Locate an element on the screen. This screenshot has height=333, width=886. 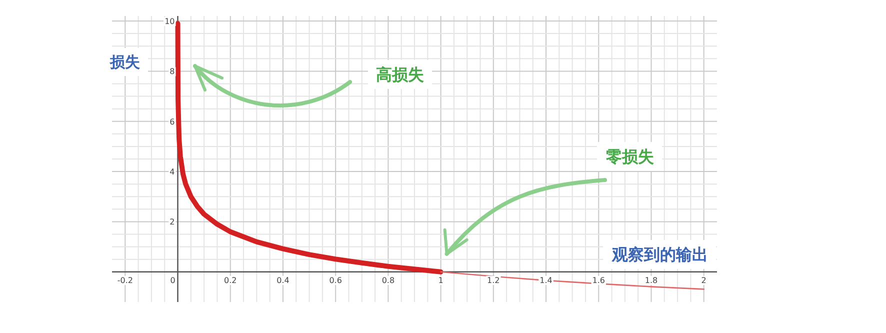
x-tick-label: 0.4 is located at coordinates (283, 280).